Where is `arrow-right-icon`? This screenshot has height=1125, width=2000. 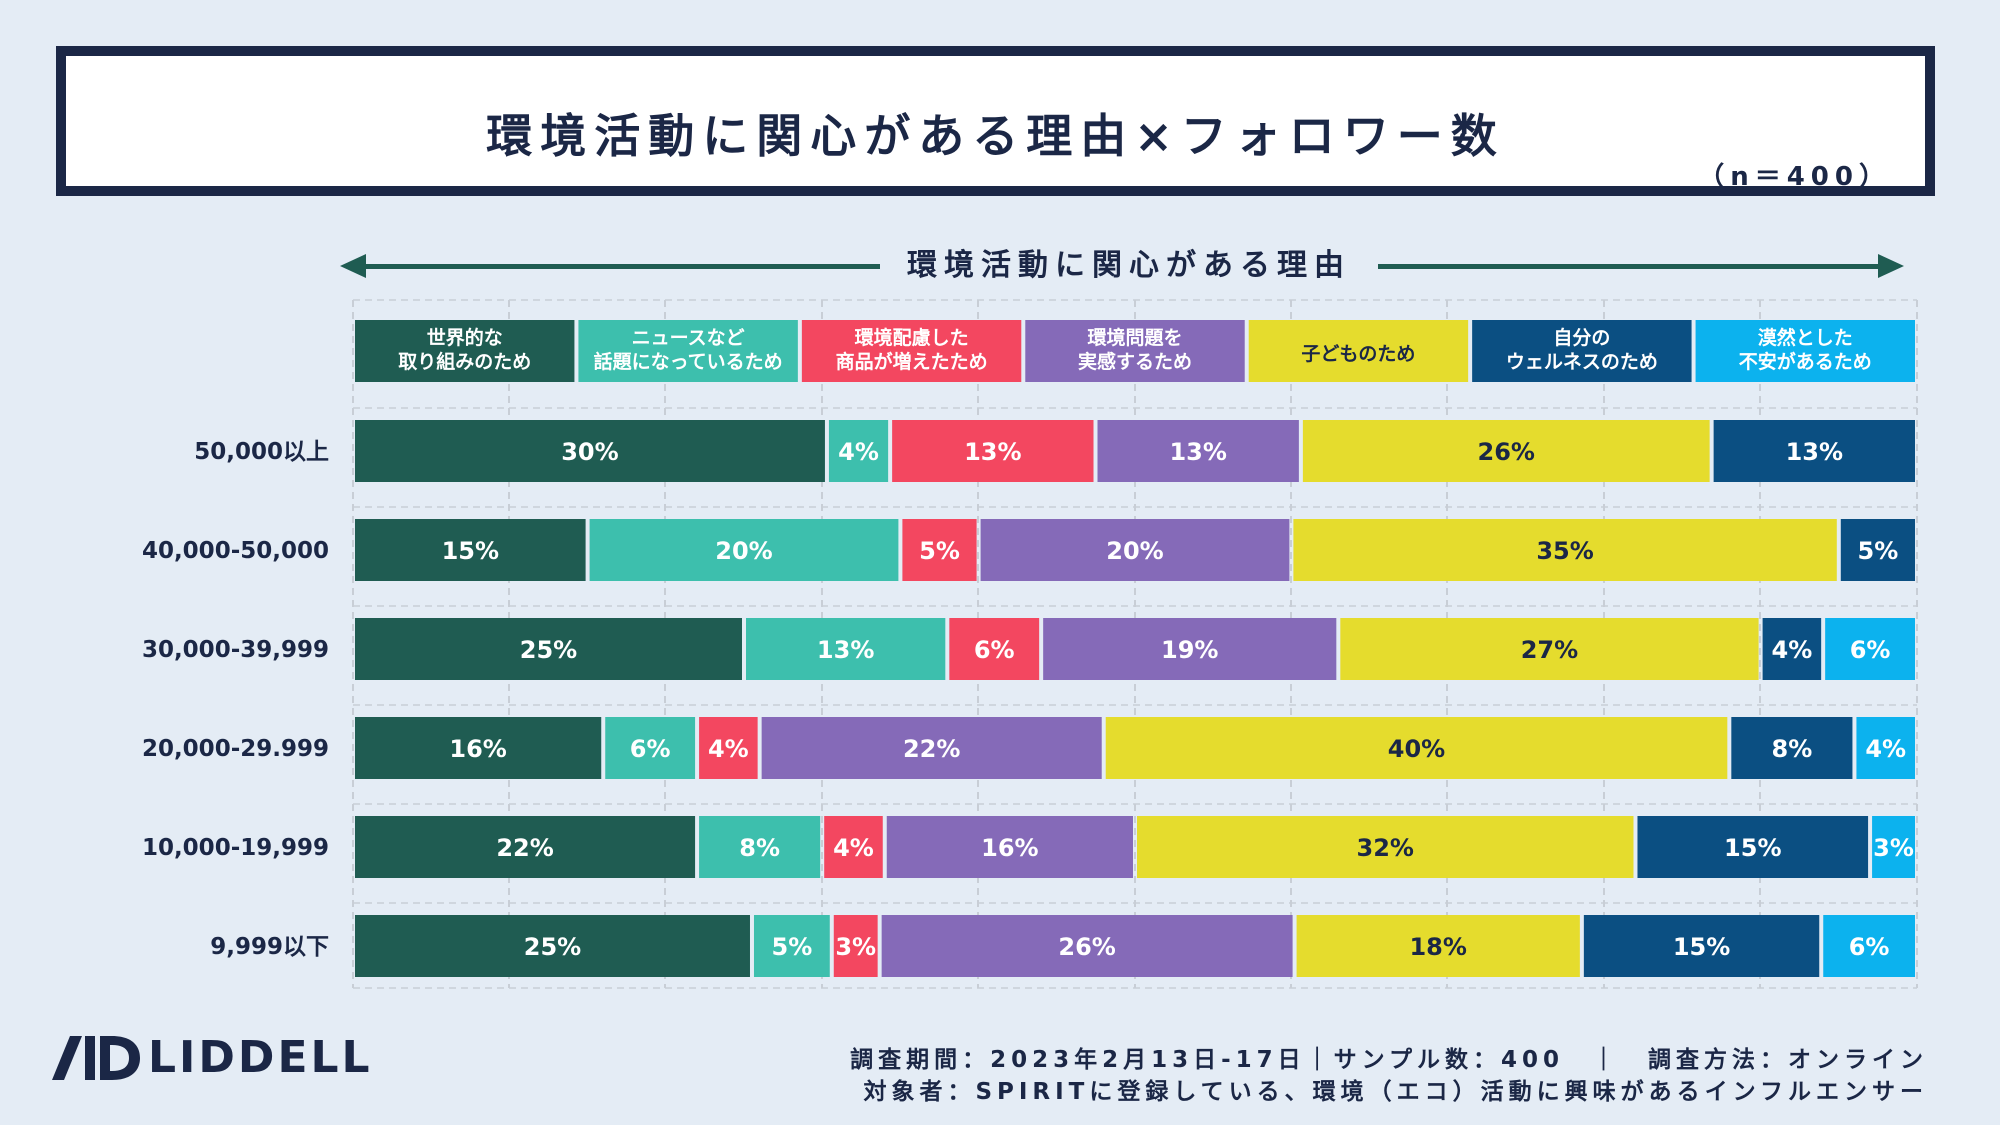
arrow-right-icon is located at coordinates (1891, 266).